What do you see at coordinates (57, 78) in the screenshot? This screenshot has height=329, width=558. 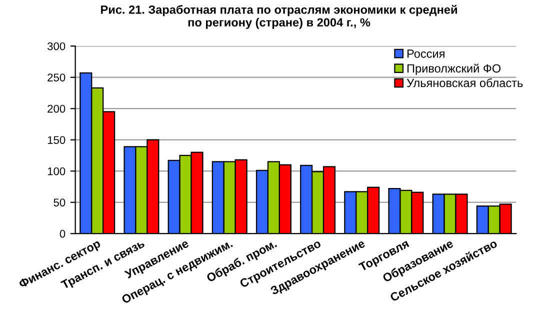 I see `y-tick-label: 250` at bounding box center [57, 78].